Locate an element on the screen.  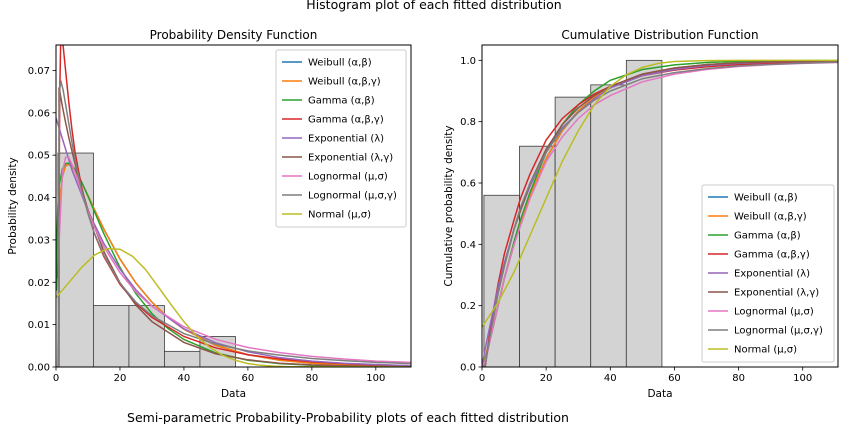
y-tick-label: 0.8 is located at coordinates (468, 122).